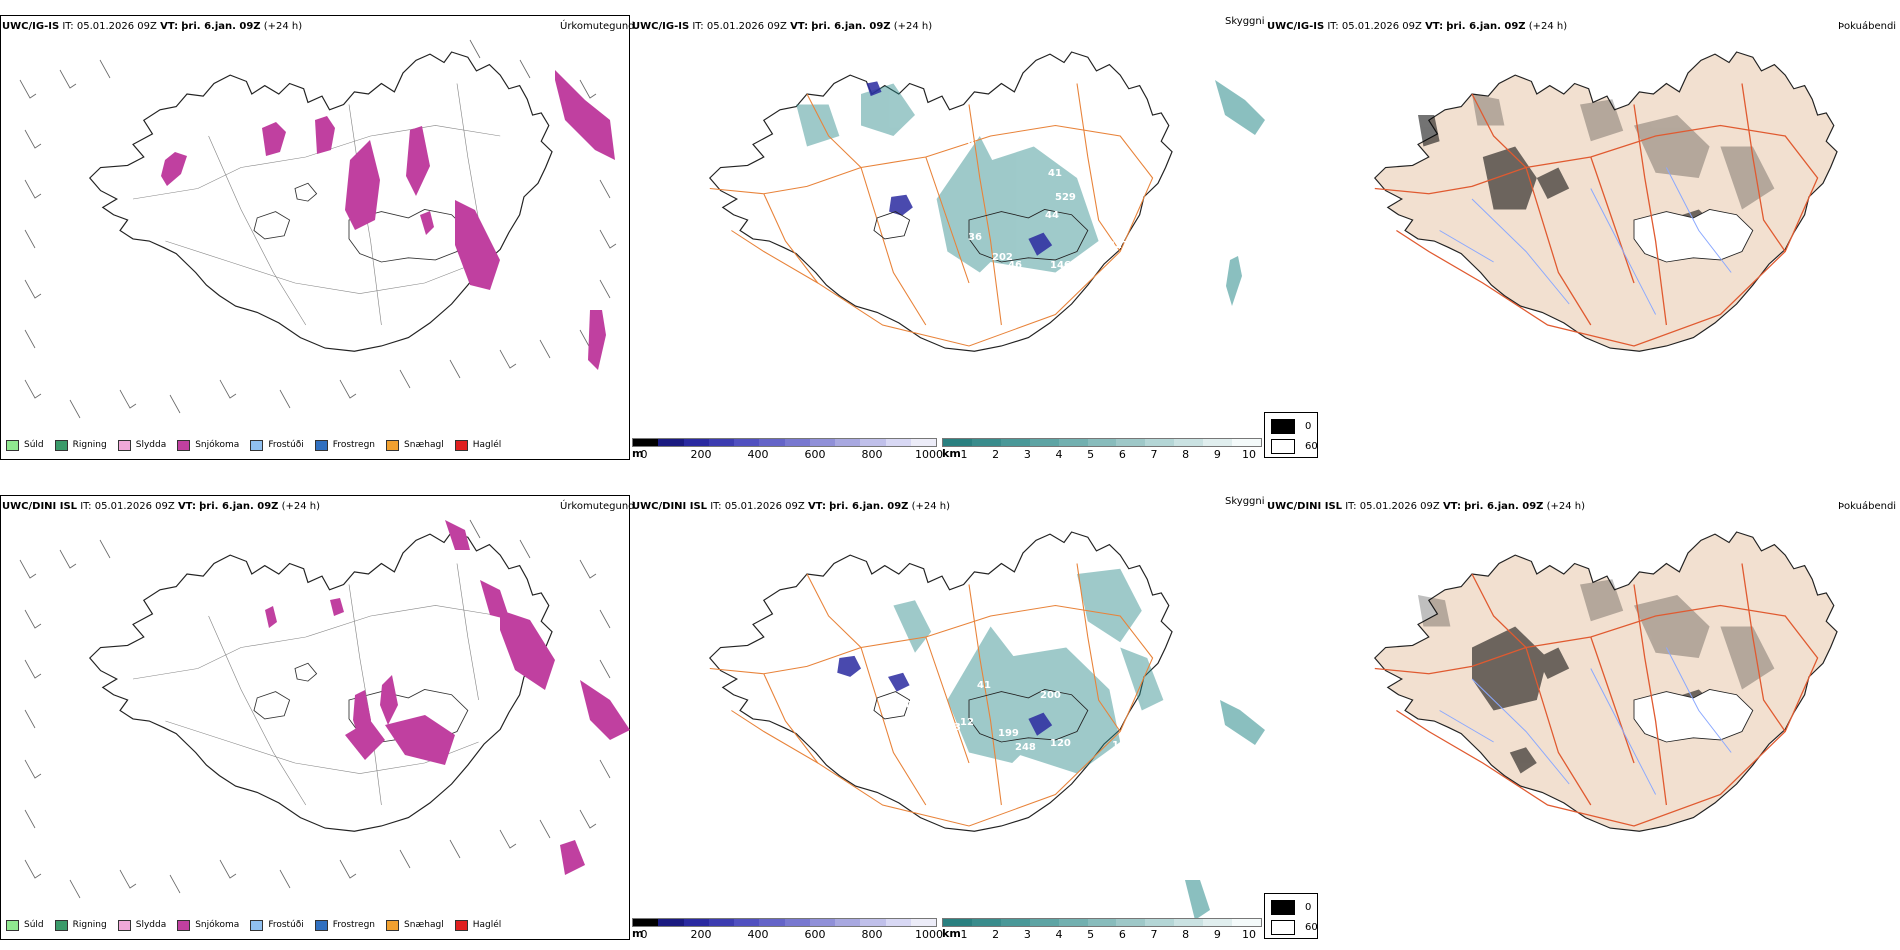 This screenshot has height=950, width=1900. Describe the element at coordinates (1217, 934) in the screenshot. I see `colorbar-tick: 9` at that location.